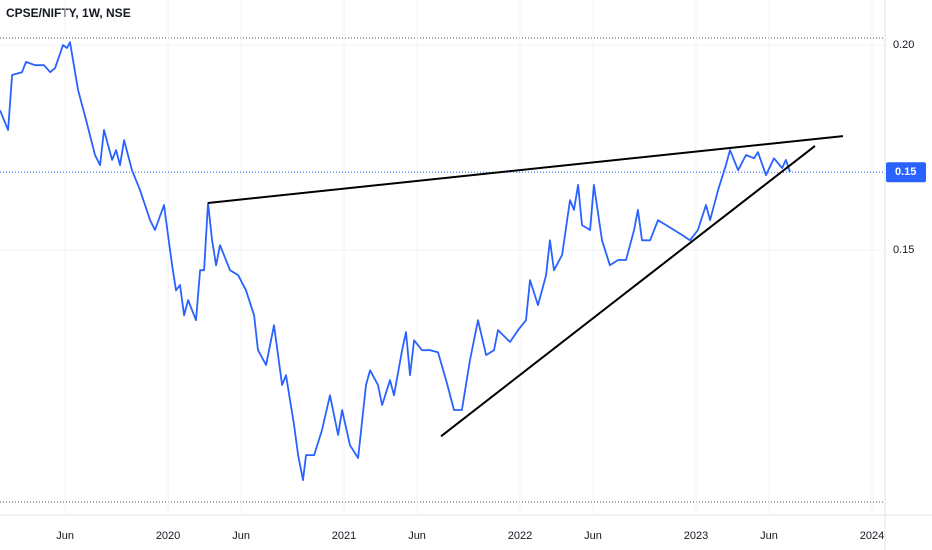 This screenshot has width=932, height=550. I want to click on x-tick-label: 2020, so click(168, 536).